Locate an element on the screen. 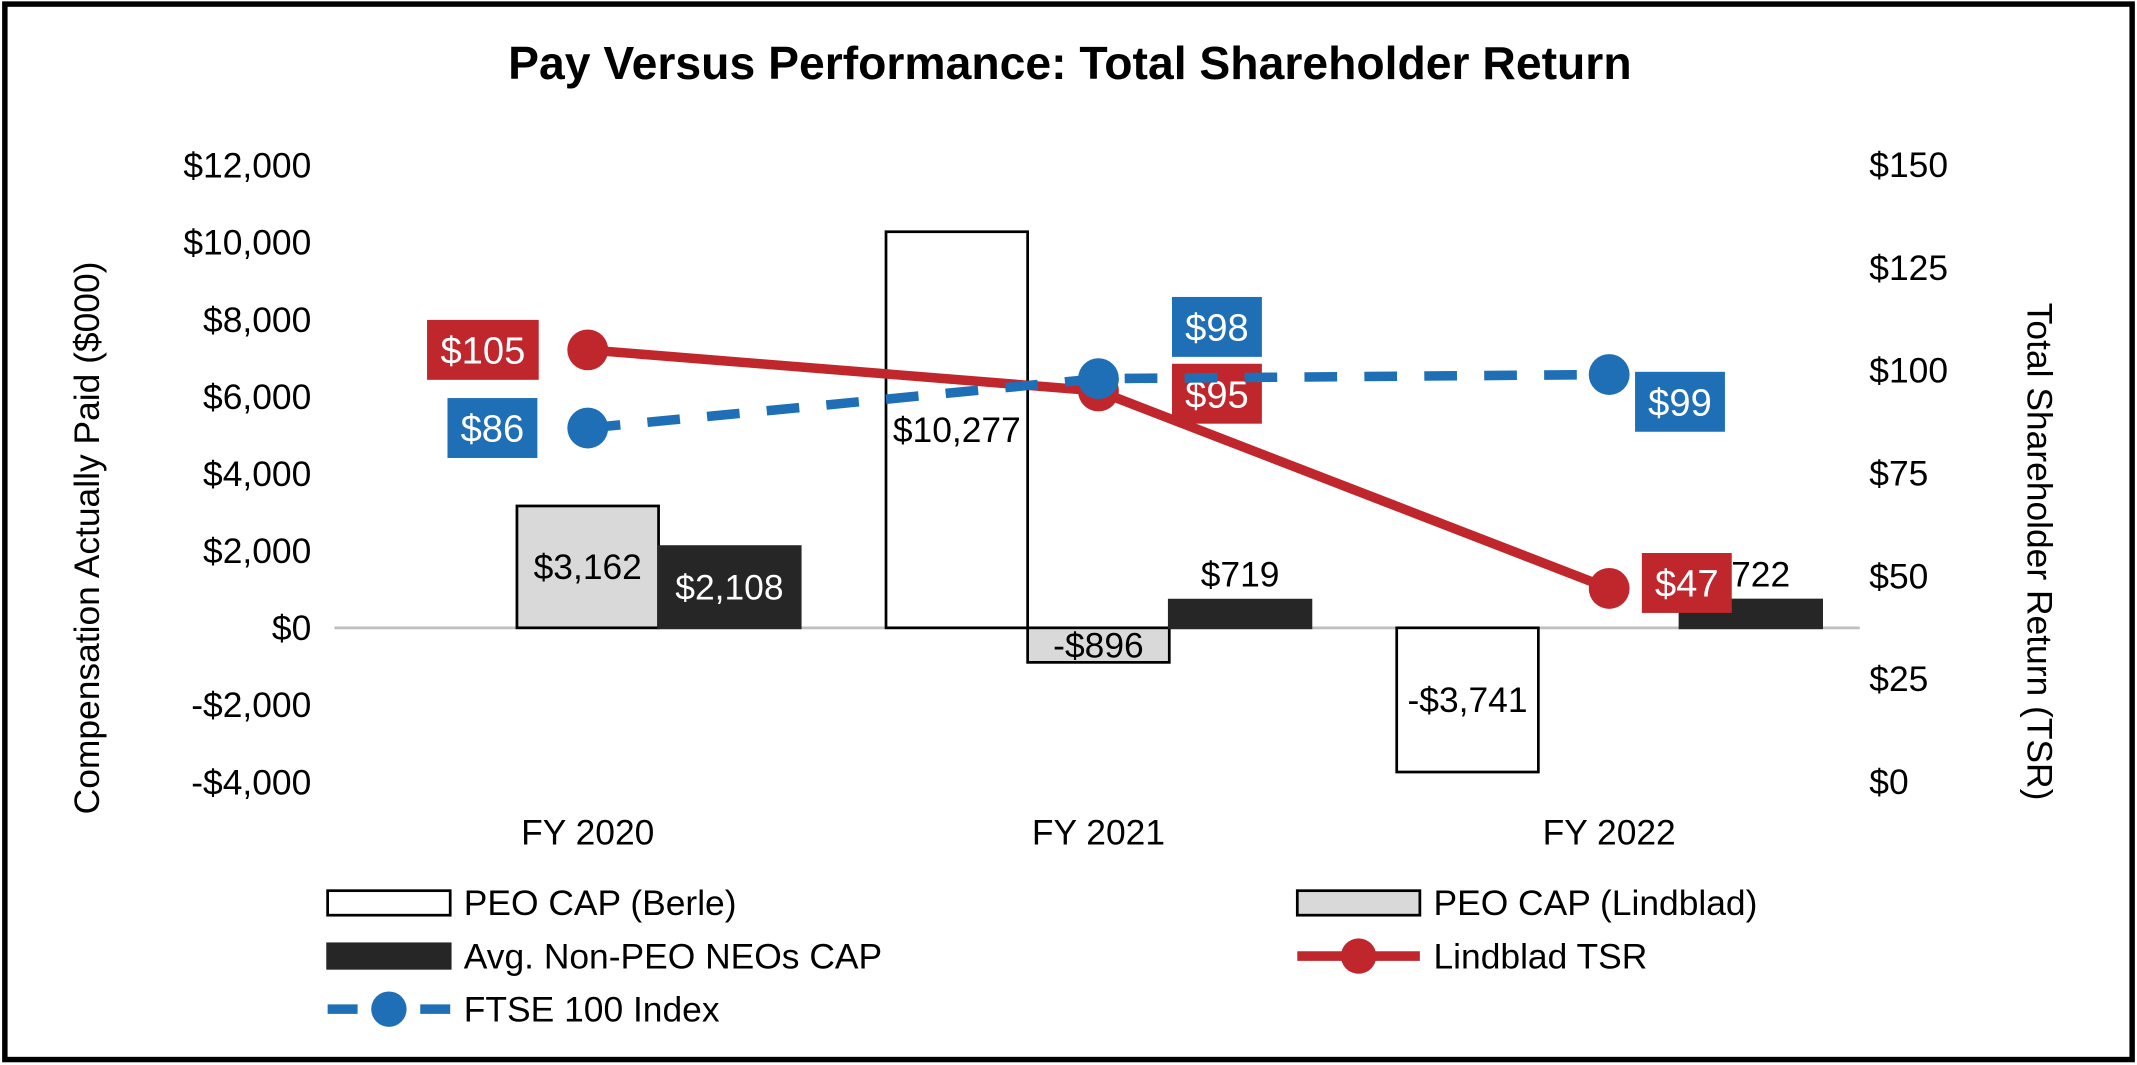 The height and width of the screenshot is (1065, 2137). left-axis-tick-label: $4,000 is located at coordinates (257, 474).